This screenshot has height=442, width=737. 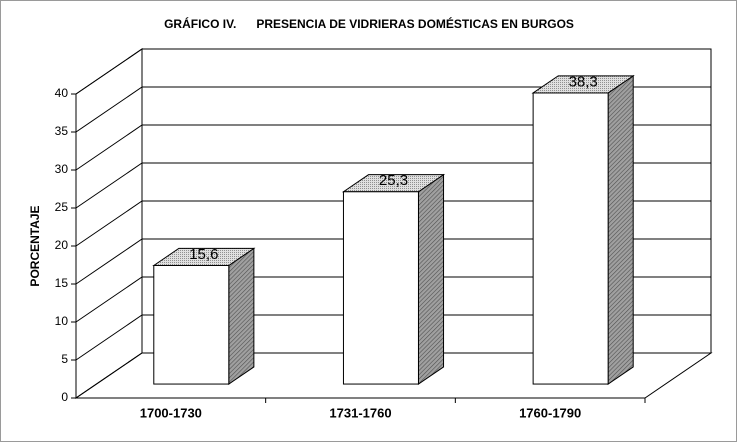 What do you see at coordinates (62, 245) in the screenshot?
I see `y-tick-label: 20` at bounding box center [62, 245].